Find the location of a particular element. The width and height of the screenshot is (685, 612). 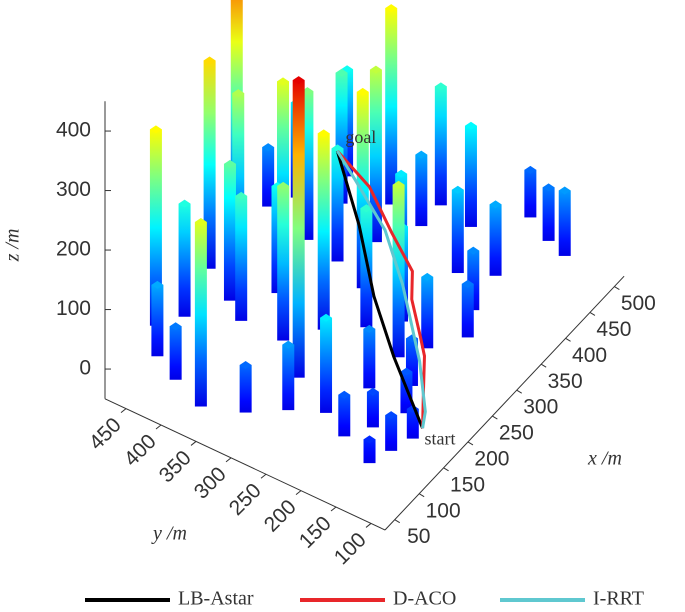

y-tick-label: 100 is located at coordinates (350, 548).